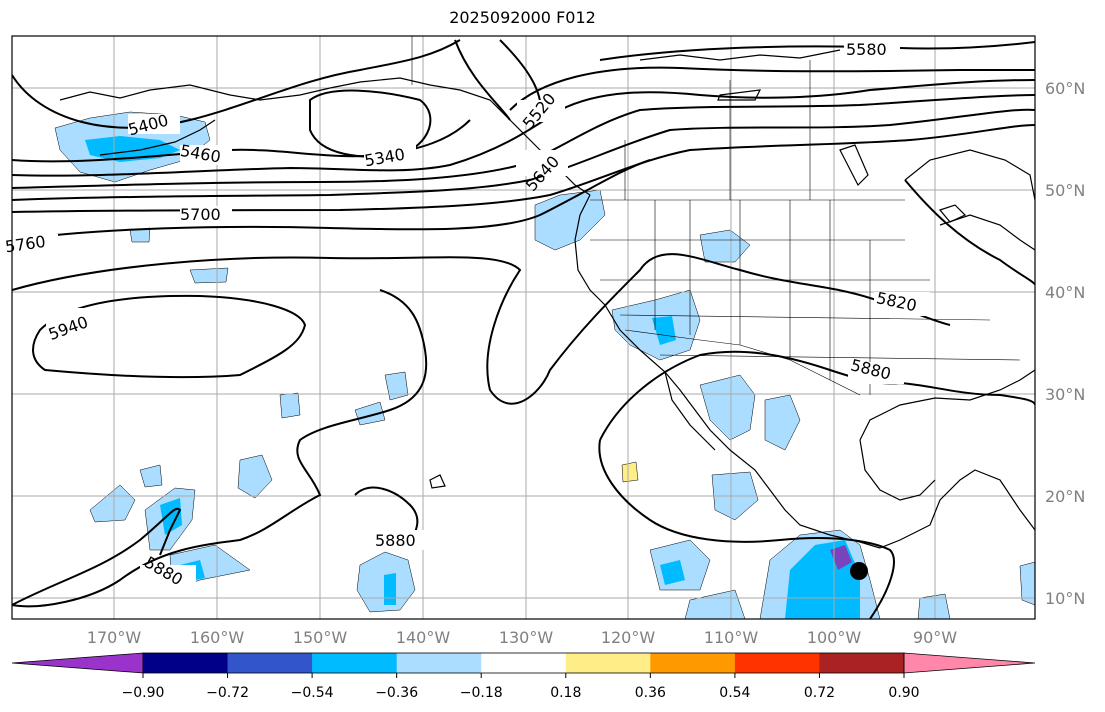 The height and width of the screenshot is (712, 1105). I want to click on lat-label: 30°N, so click(1065, 394).